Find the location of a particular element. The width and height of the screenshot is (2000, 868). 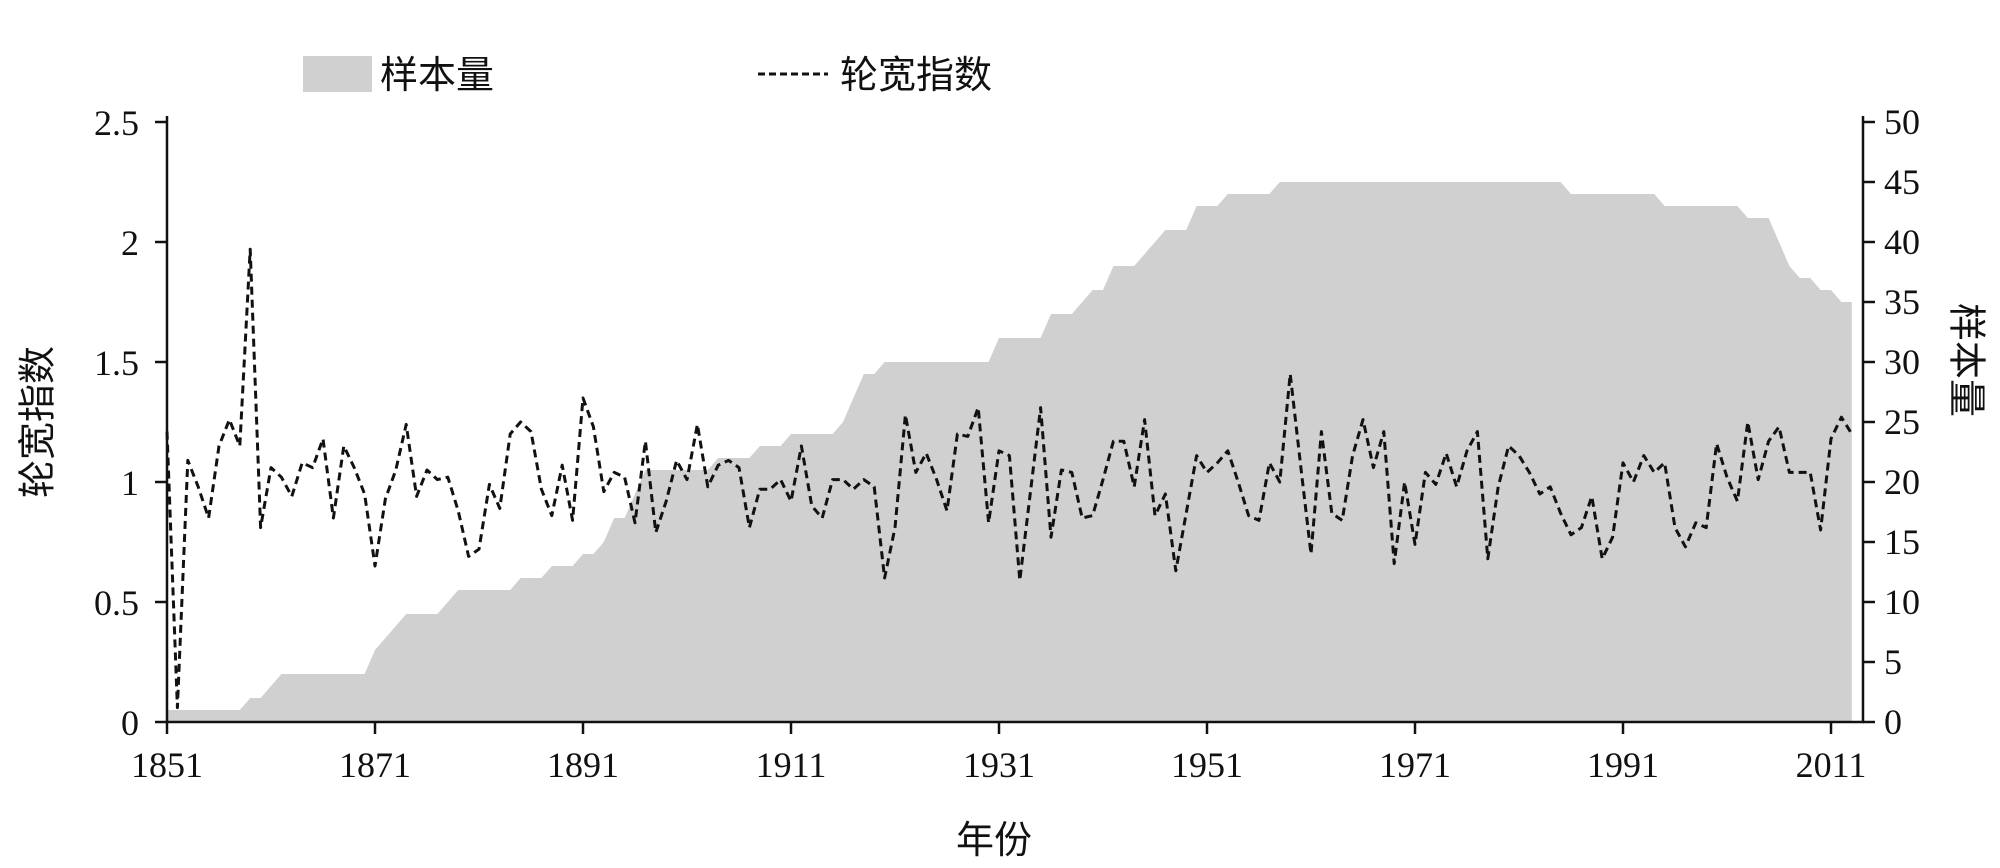

right-y-tick-label: 30 is located at coordinates (1902, 362).